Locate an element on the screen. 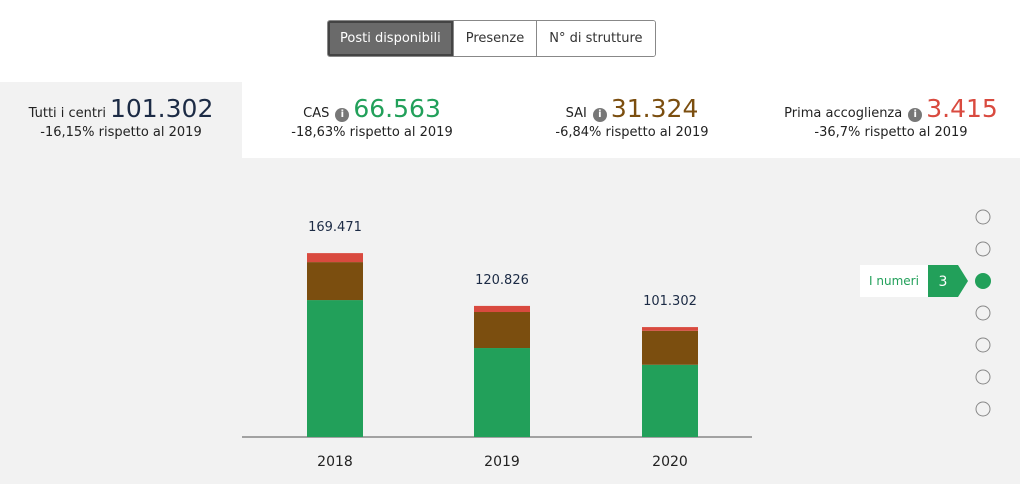 The width and height of the screenshot is (1020, 484). tab: N° di strutture is located at coordinates (595, 38).